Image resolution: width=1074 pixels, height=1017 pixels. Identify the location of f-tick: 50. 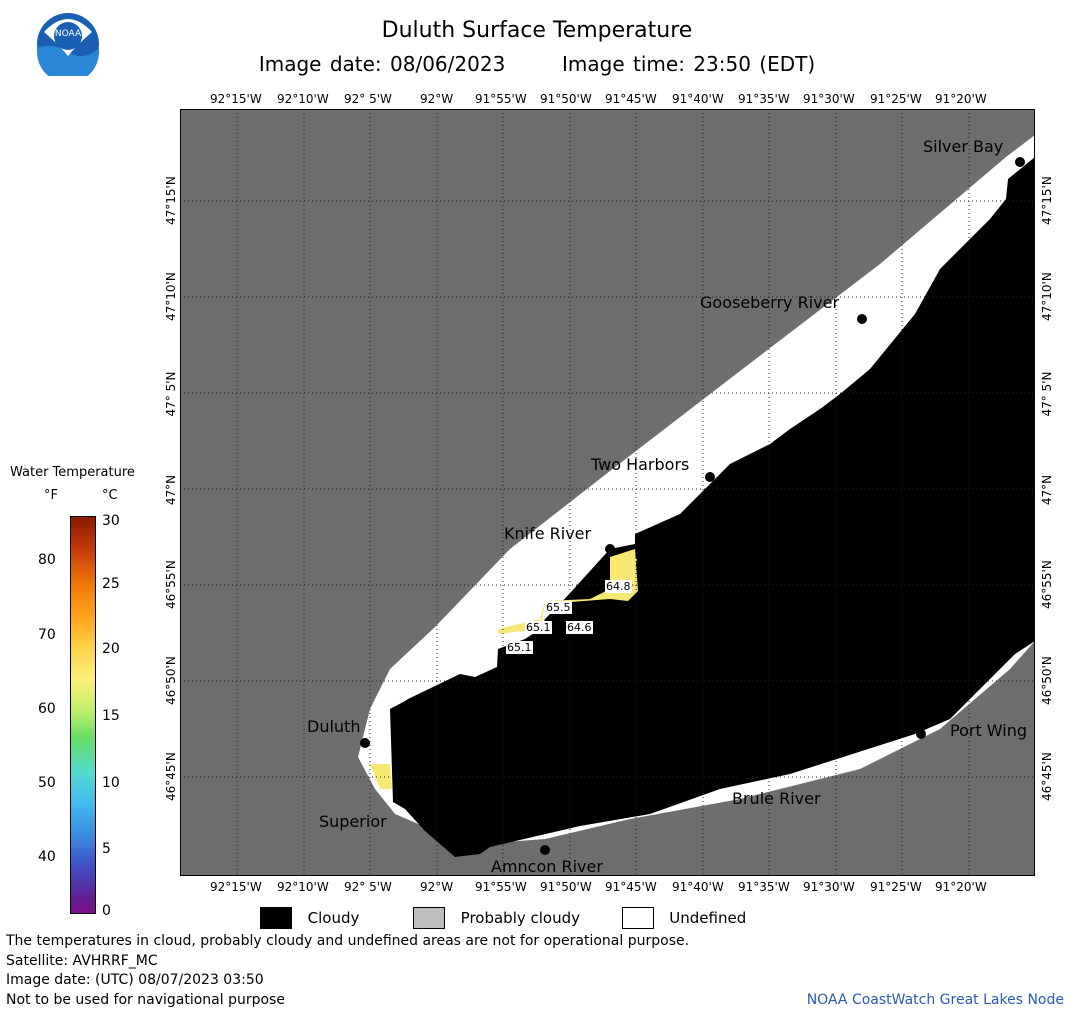
(47, 783).